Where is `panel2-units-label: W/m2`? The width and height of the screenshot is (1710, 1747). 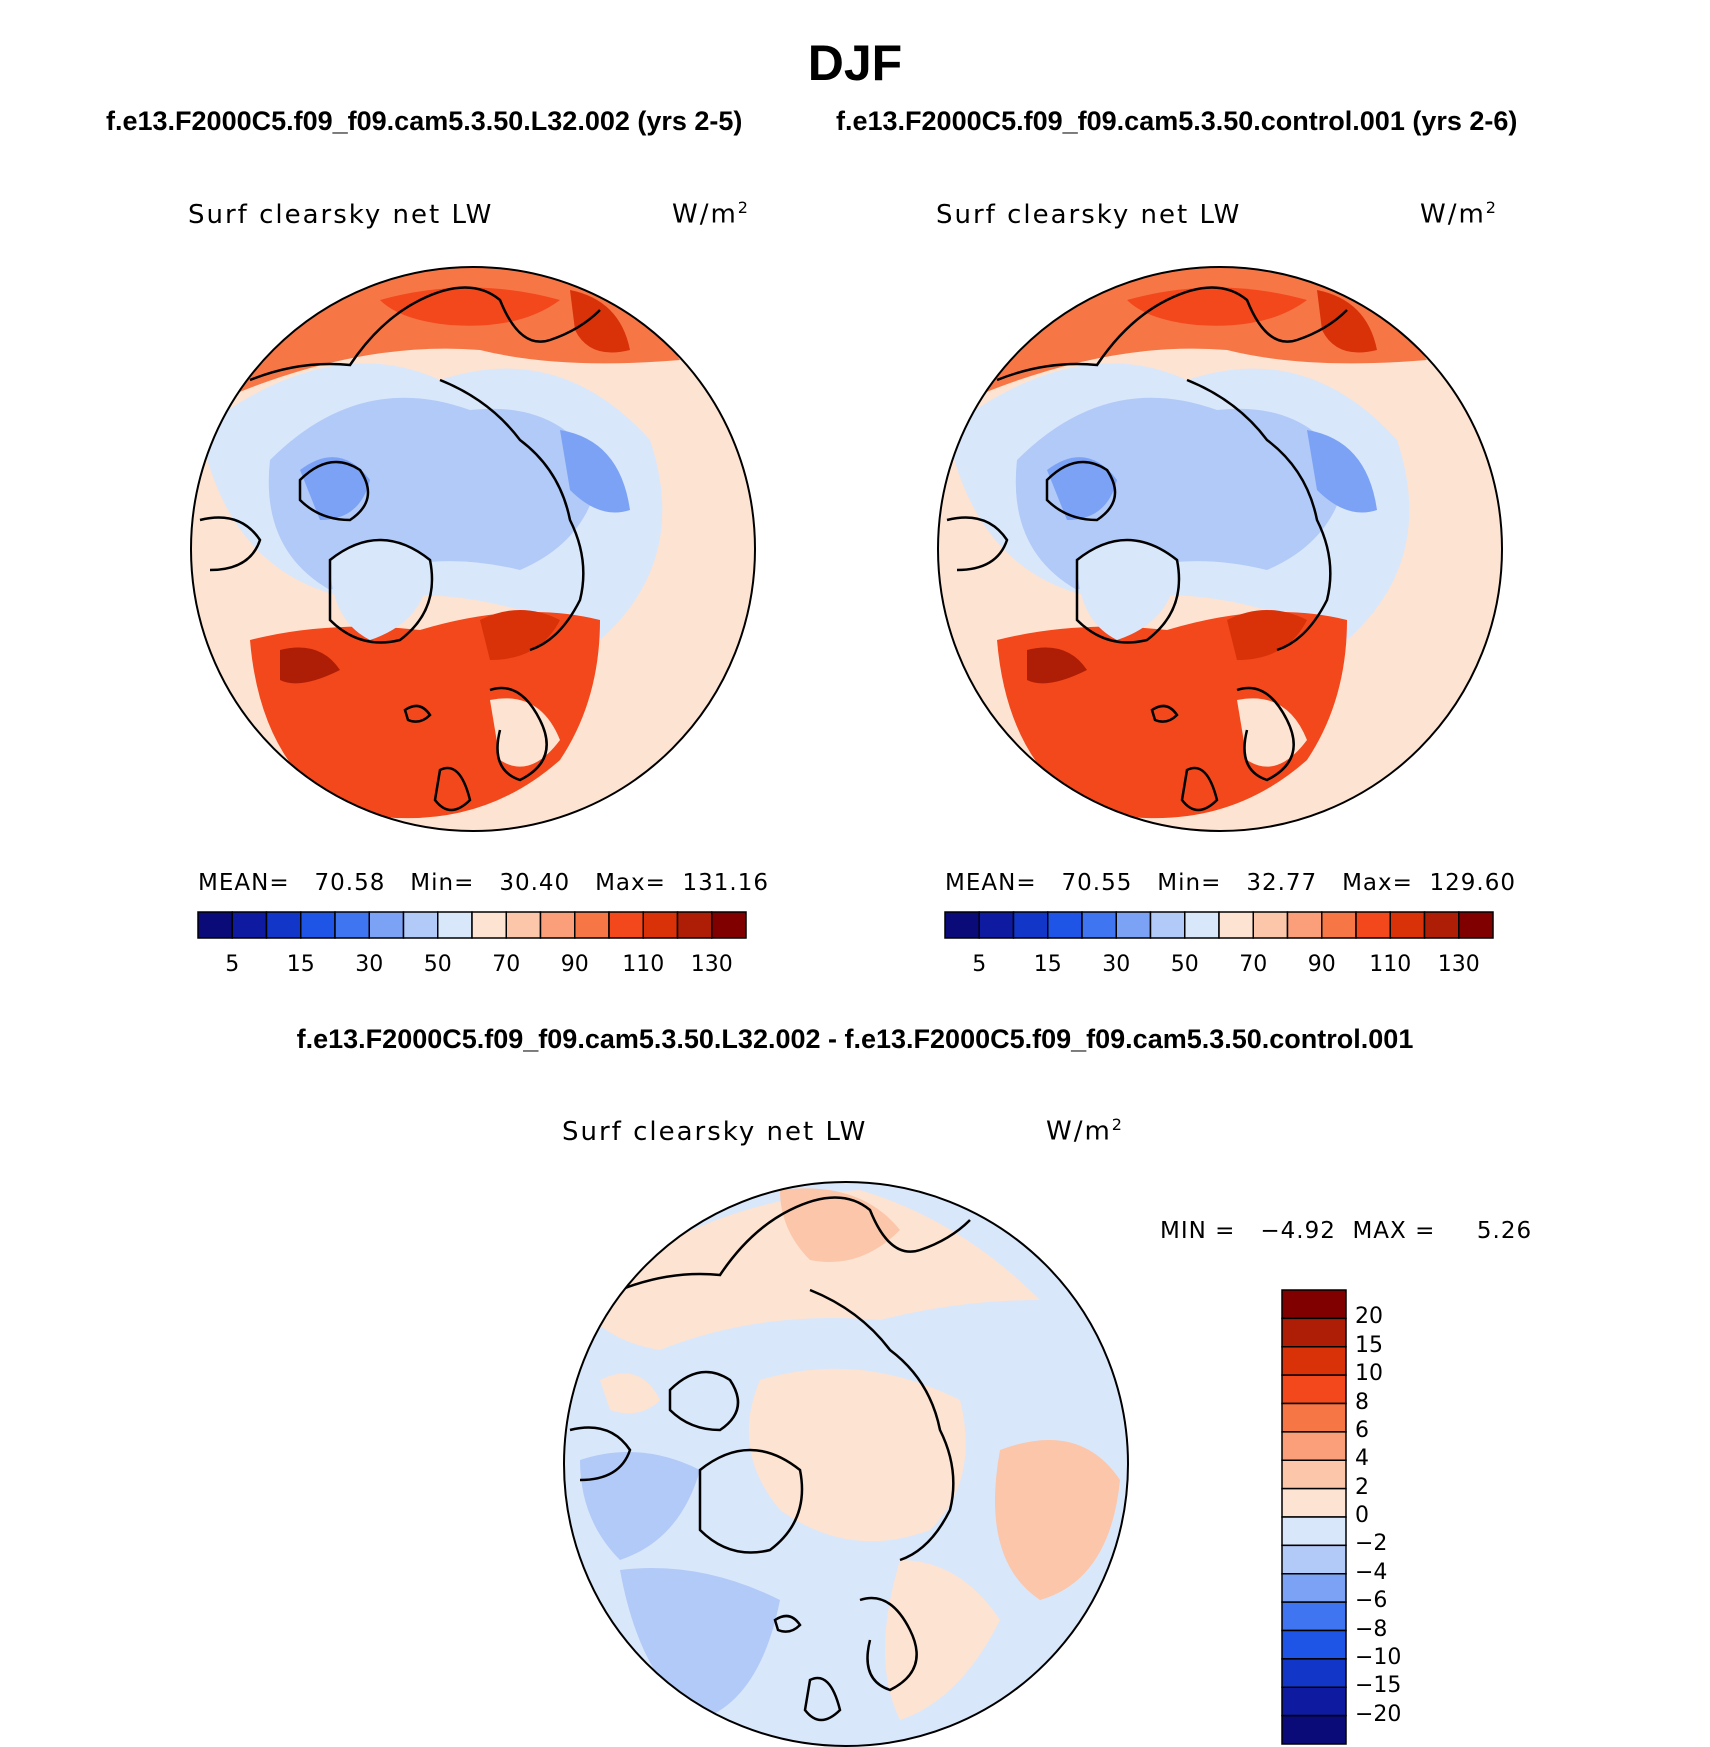 panel2-units-label: W/m2 is located at coordinates (1459, 214).